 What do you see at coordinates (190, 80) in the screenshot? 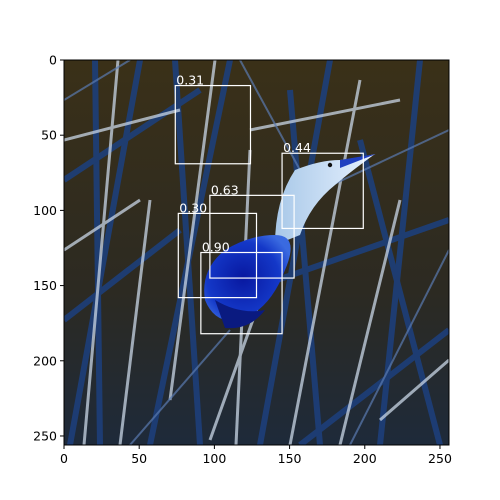
I see `detection-score: 0.31` at bounding box center [190, 80].